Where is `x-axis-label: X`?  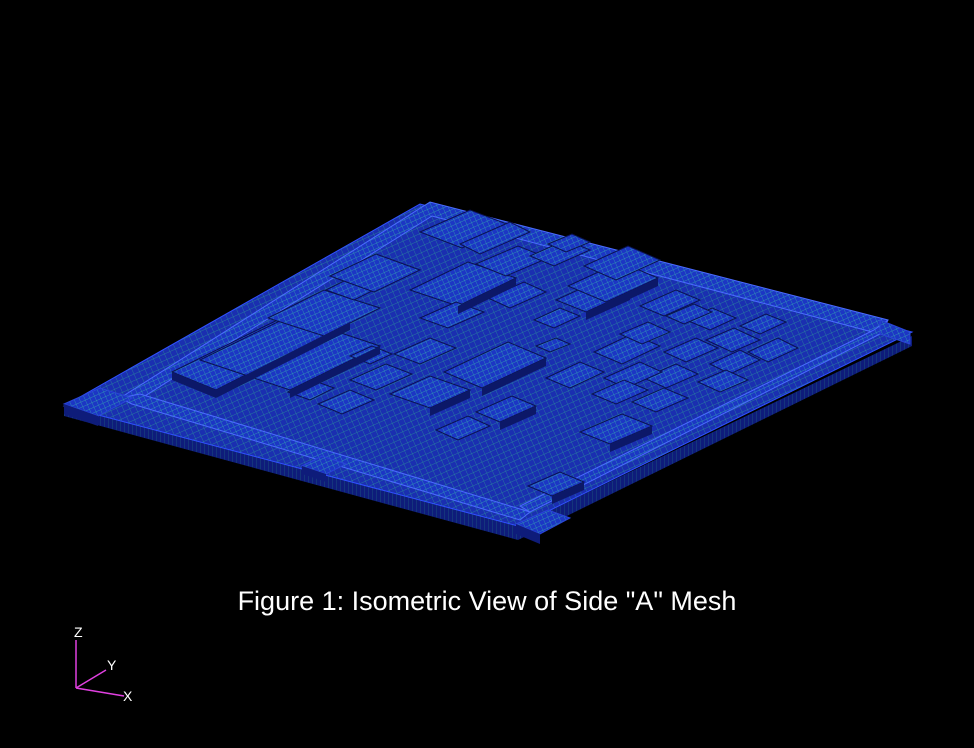 x-axis-label: X is located at coordinates (128, 696).